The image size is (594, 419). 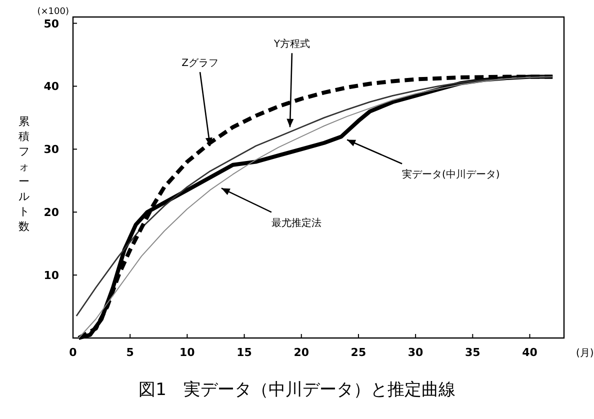 What do you see at coordinates (52, 275) in the screenshot?
I see `y-tick-label: 10` at bounding box center [52, 275].